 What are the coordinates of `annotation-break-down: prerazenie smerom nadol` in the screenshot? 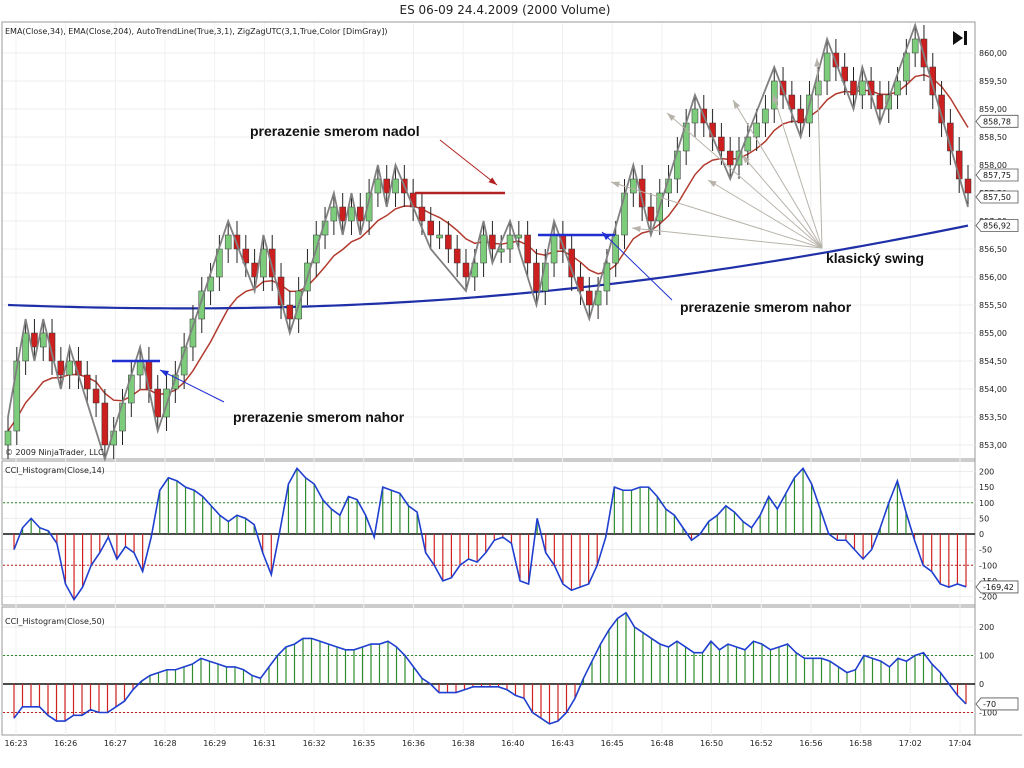 It's located at (335, 131).